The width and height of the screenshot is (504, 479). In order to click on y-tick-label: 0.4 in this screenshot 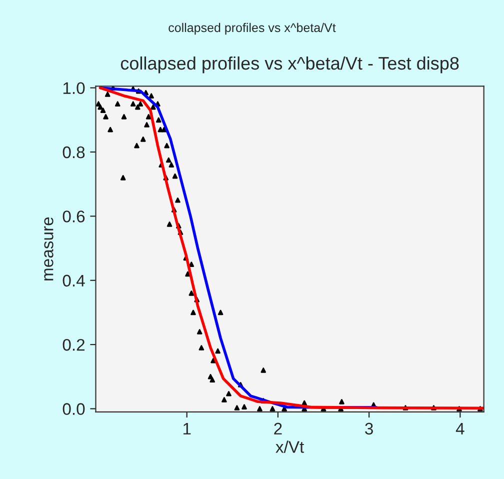, I will do `click(73, 280)`.